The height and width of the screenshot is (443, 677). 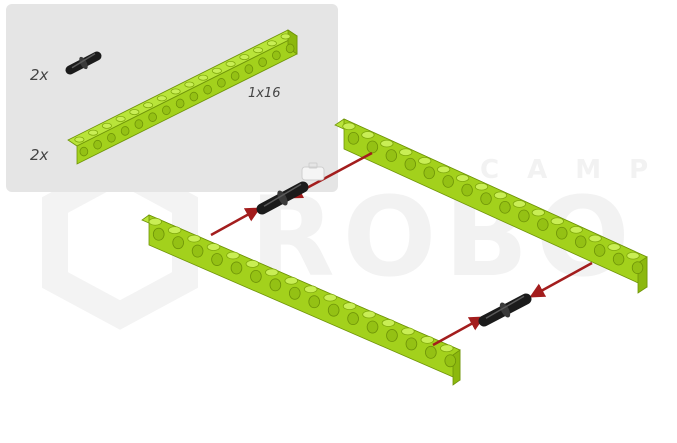 I want to click on technic-beam-icon, so click(x=182, y=97).